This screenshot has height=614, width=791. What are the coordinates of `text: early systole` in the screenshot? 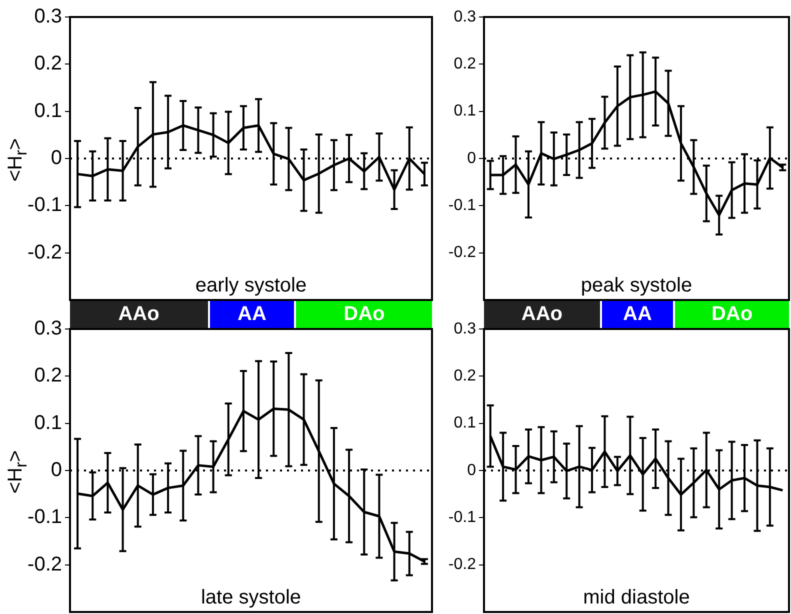 It's located at (251, 285).